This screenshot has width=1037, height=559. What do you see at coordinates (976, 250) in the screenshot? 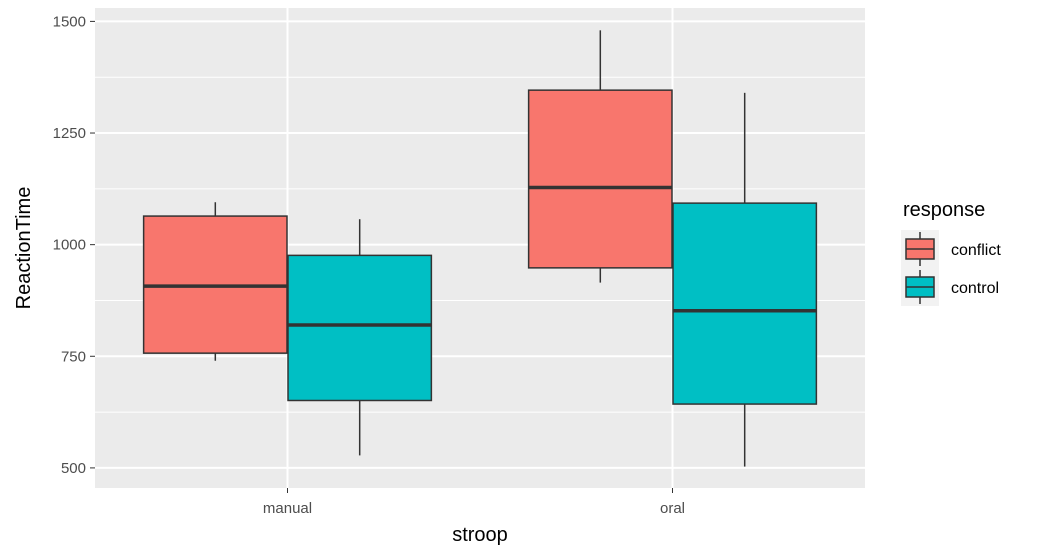
I see `legend-label: conflict` at bounding box center [976, 250].